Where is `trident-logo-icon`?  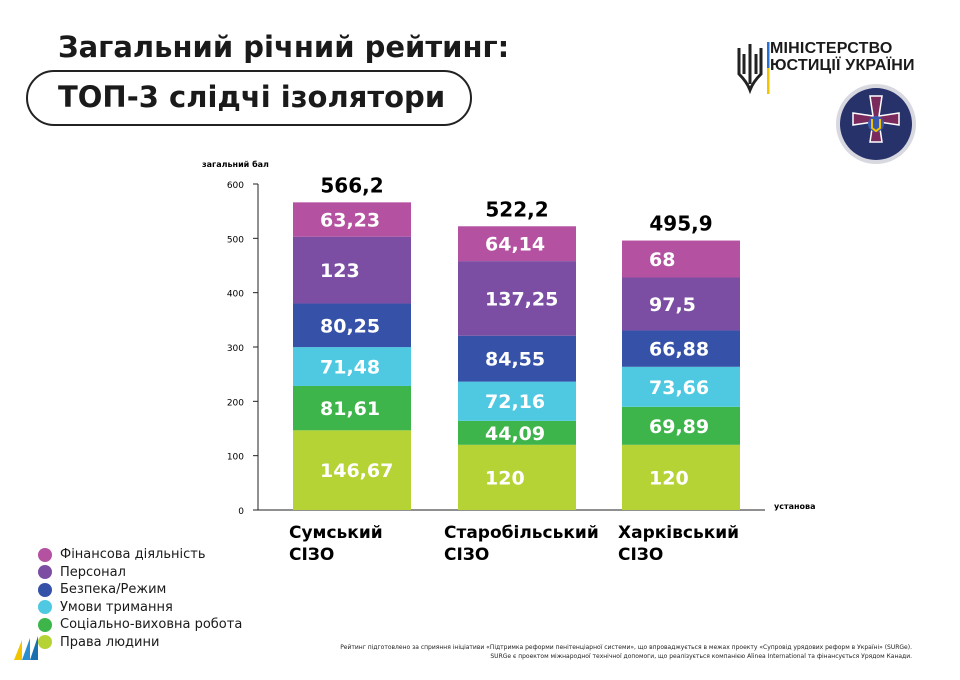
trident-logo-icon is located at coordinates (753, 68).